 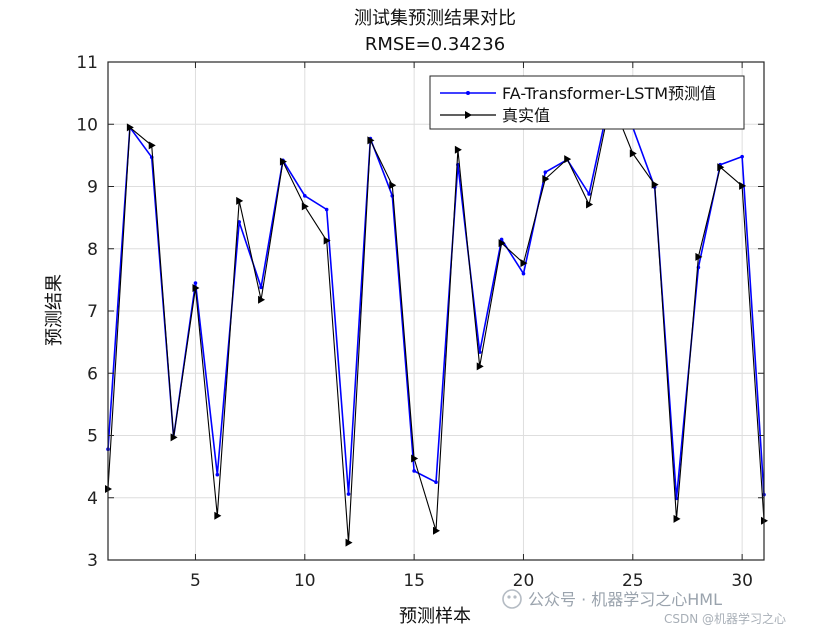 I want to click on y-tick-label: 9, so click(x=92, y=188).